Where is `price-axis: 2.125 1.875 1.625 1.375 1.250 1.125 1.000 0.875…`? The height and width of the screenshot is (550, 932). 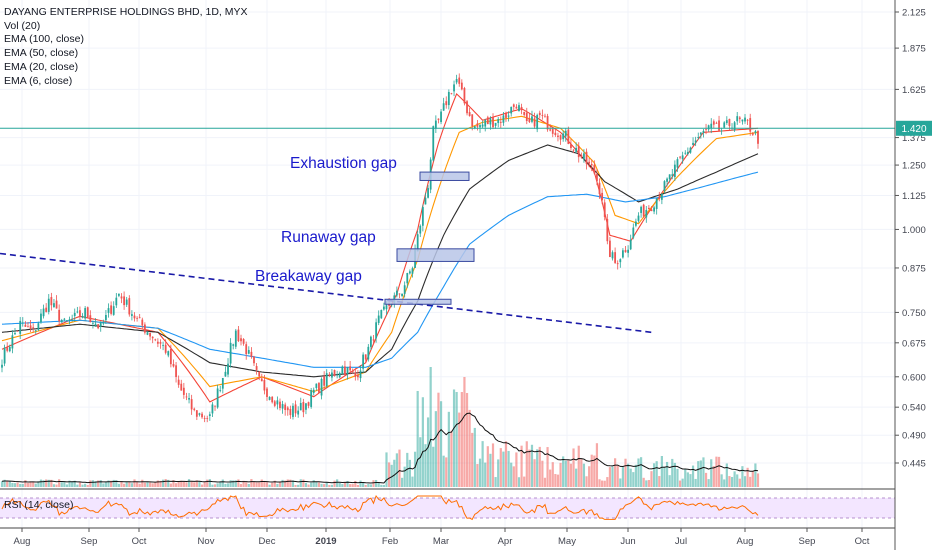 price-axis: 2.125 1.875 1.625 1.375 1.250 1.125 1.000 0.875… is located at coordinates (910, 239).